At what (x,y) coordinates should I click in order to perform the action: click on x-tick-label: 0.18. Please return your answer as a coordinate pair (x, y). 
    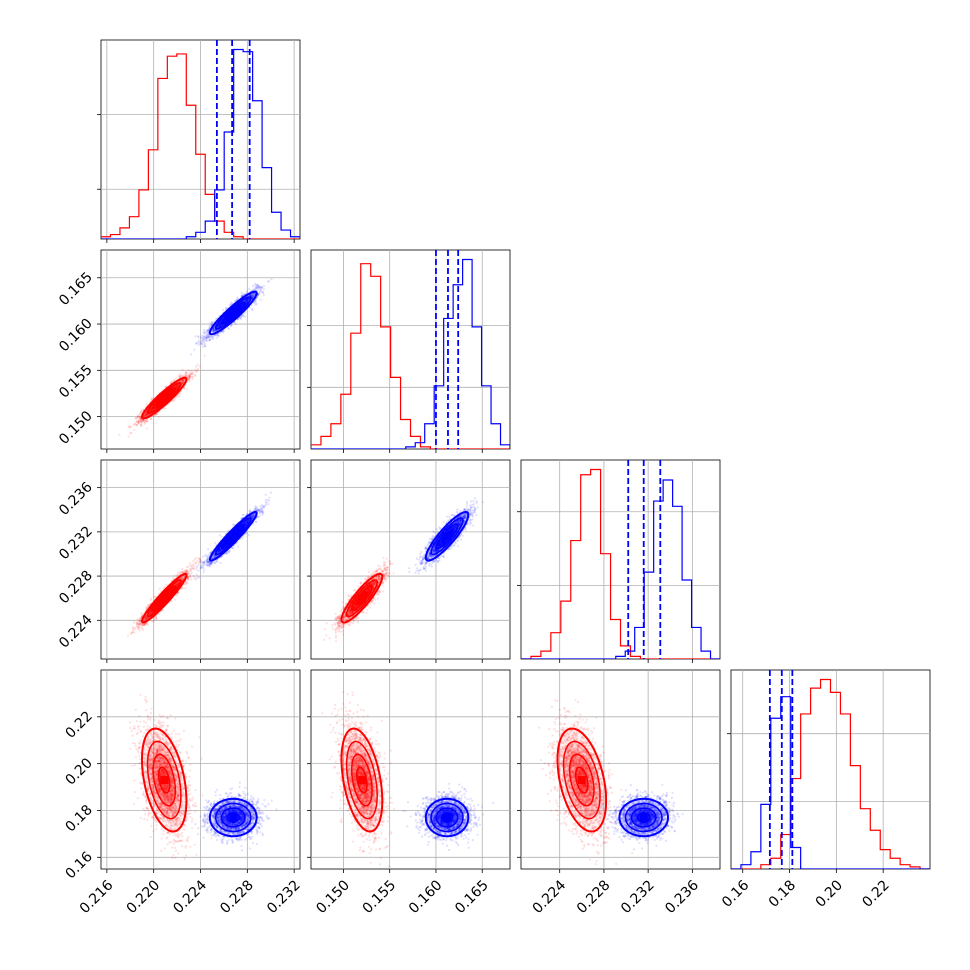
    Looking at the image, I should click on (782, 893).